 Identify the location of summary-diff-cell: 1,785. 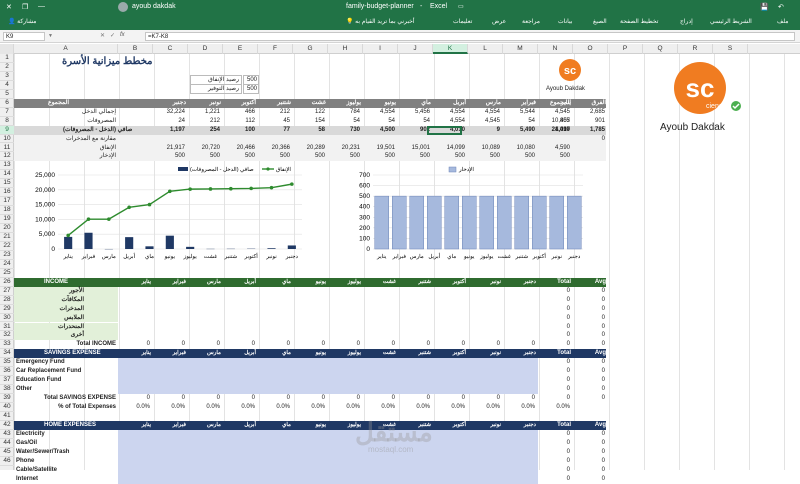
(589, 130).